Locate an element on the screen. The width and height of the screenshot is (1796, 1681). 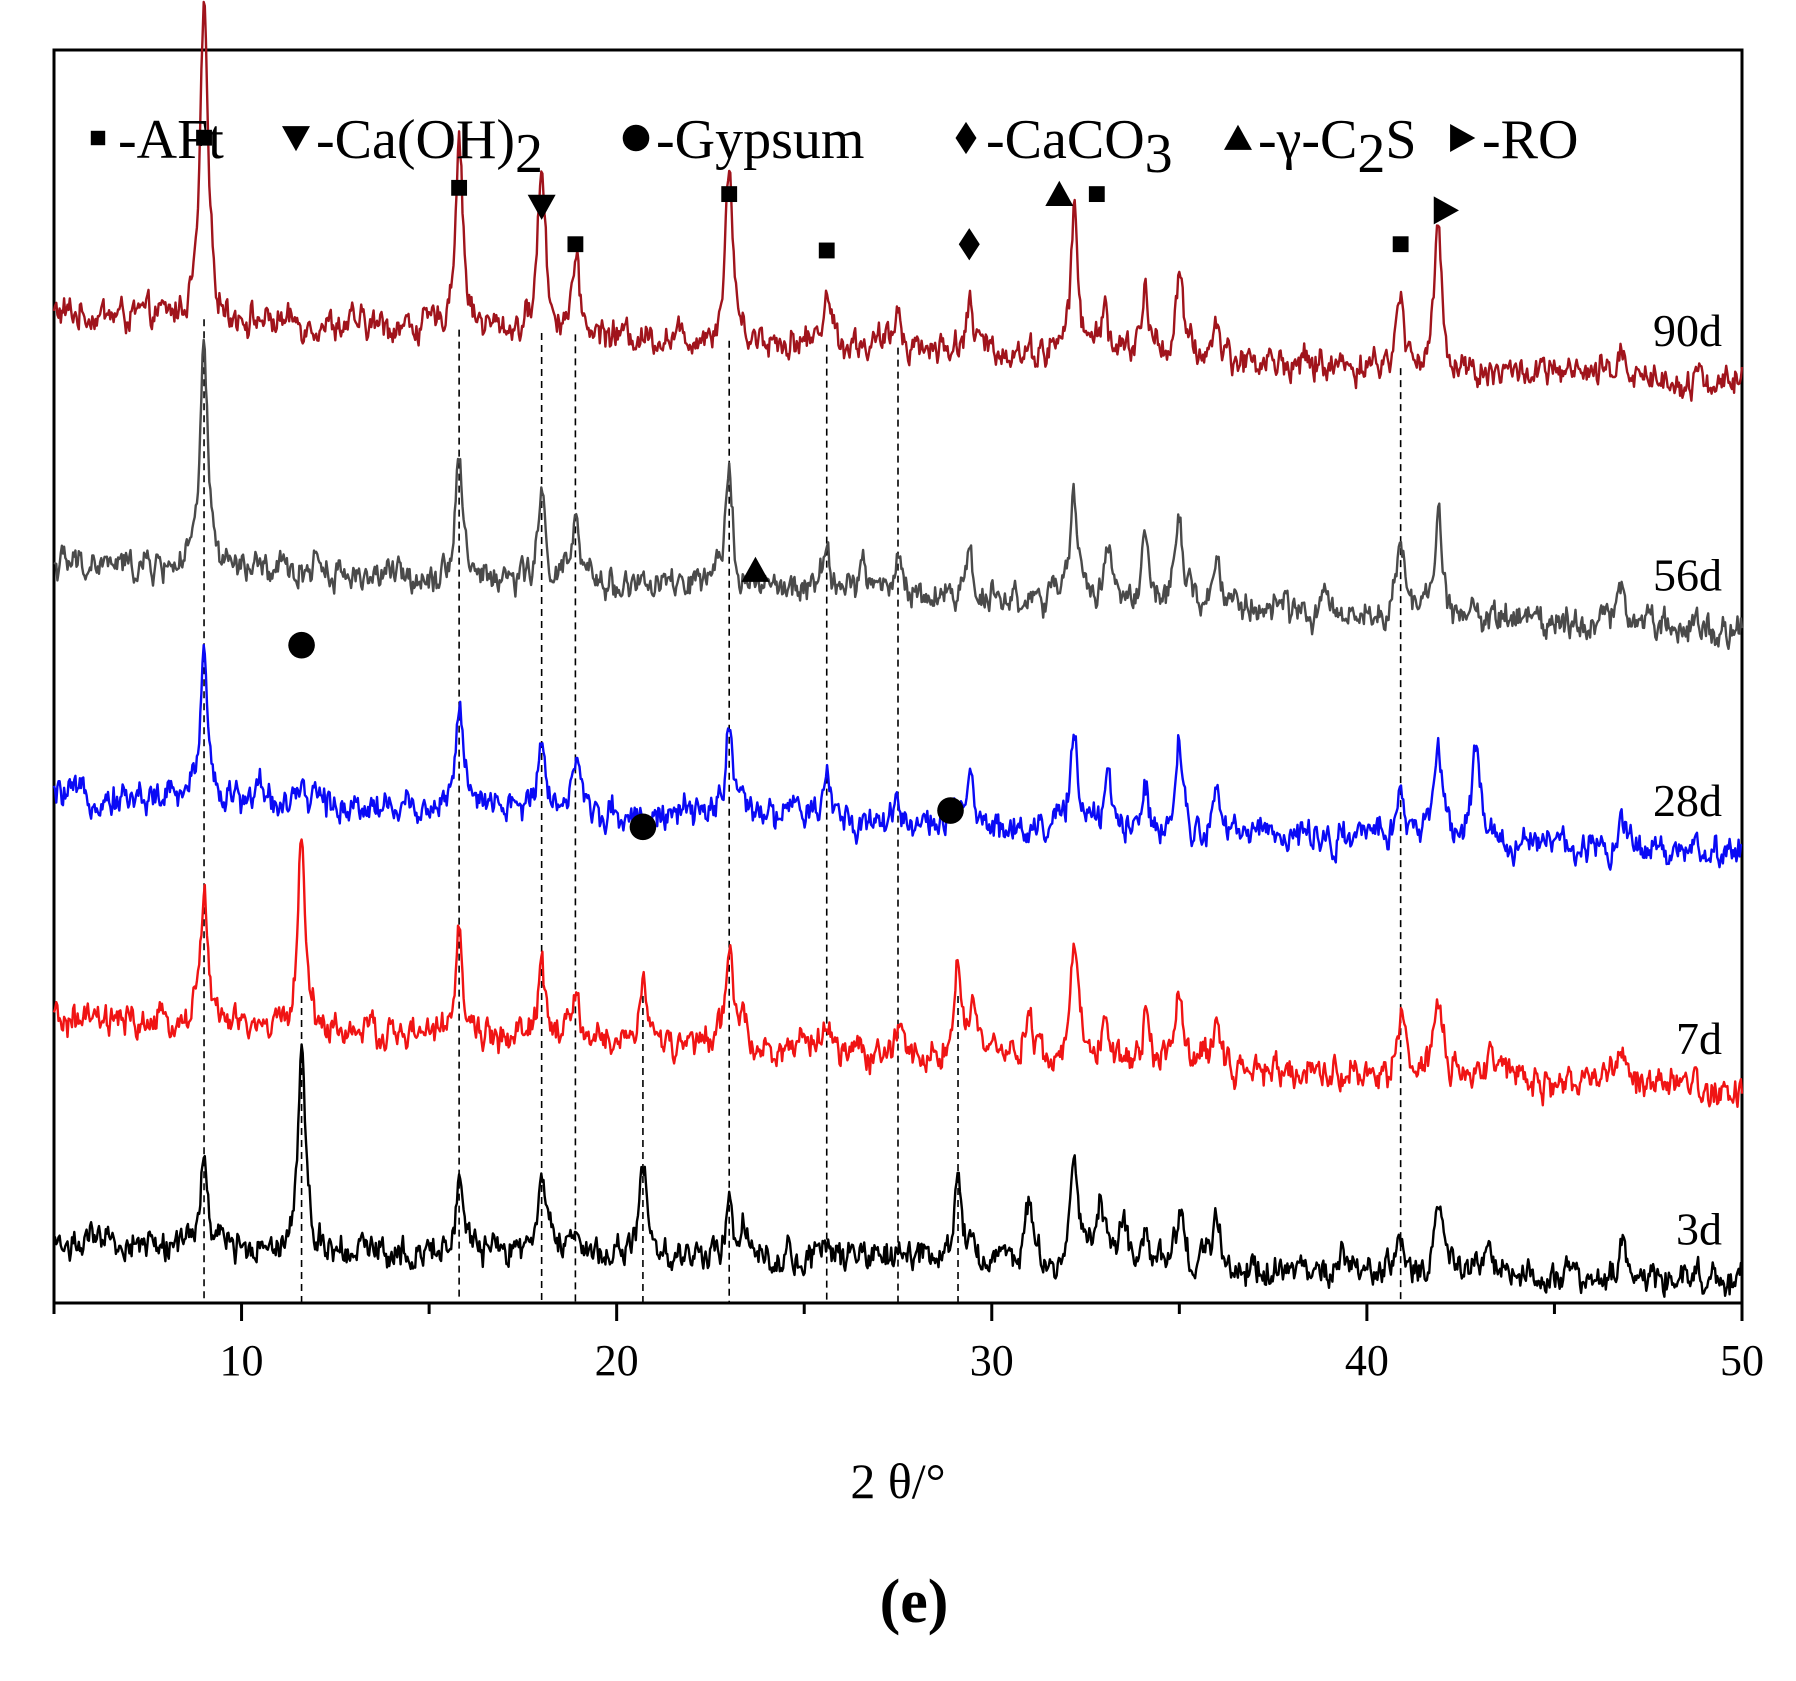
series-label-3d: 3d is located at coordinates (1699, 1228).